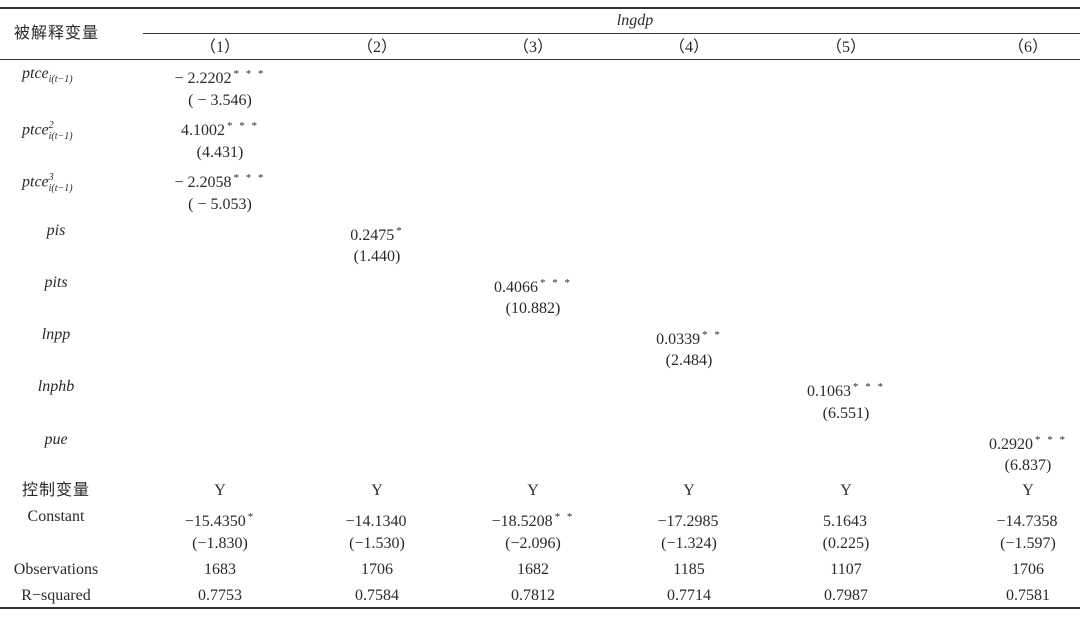 This screenshot has height=617, width=1080. I want to click on row-label-ptce-cubed: ptce3i(t−1), so click(47, 183).